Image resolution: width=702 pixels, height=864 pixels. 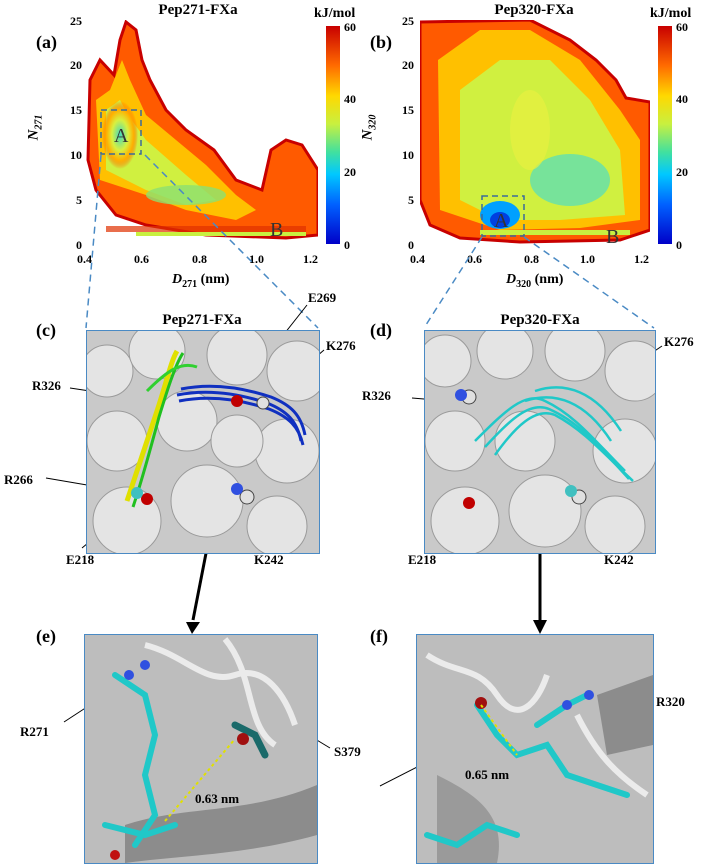 I want to click on panel-d-title: Pep320-FXa, so click(x=540, y=320).